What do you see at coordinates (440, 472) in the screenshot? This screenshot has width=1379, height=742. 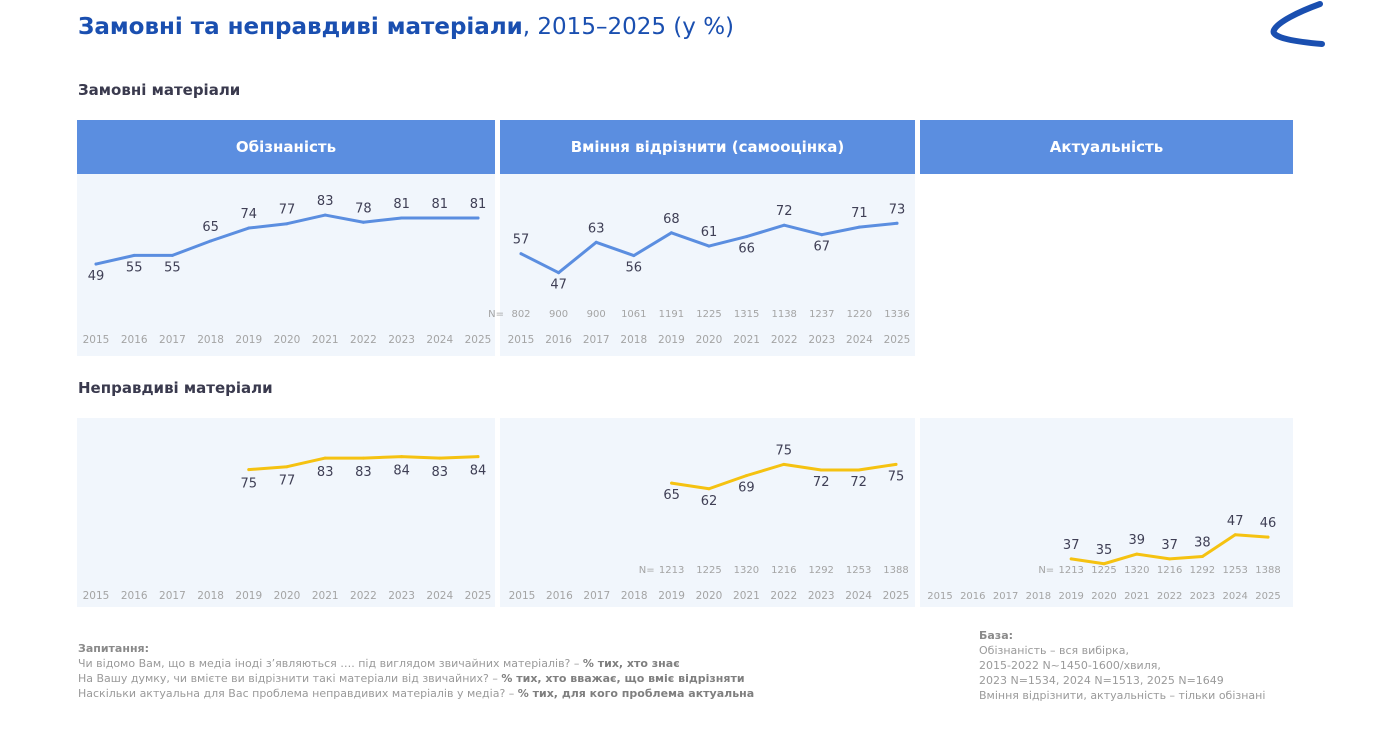 I see `data-label: 83` at bounding box center [440, 472].